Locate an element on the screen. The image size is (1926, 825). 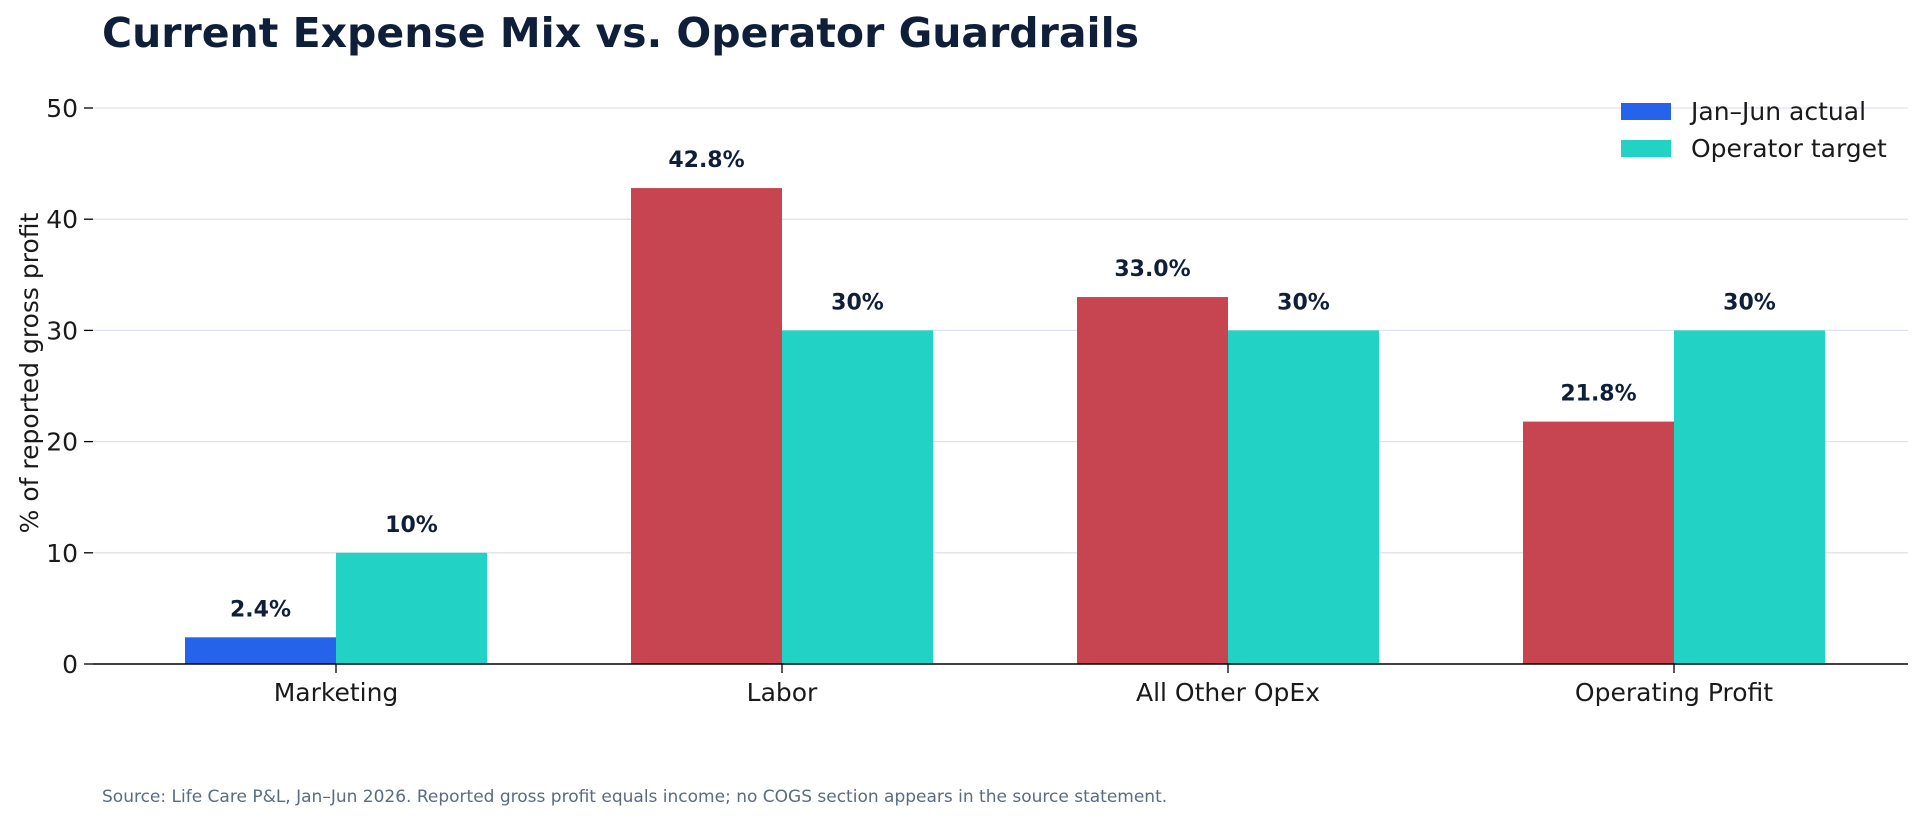
legend: Jan–Jun actual Operator target is located at coordinates (1754, 130).